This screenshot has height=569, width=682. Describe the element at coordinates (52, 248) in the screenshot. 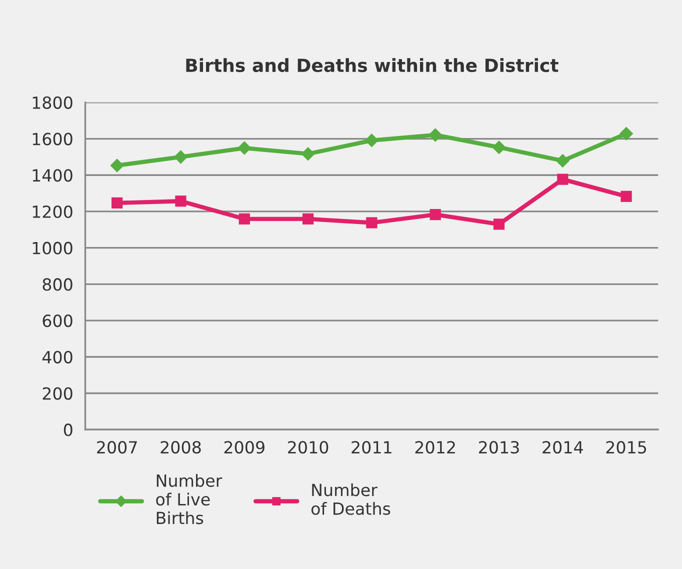

I see `y-tick-label: 1000` at that location.